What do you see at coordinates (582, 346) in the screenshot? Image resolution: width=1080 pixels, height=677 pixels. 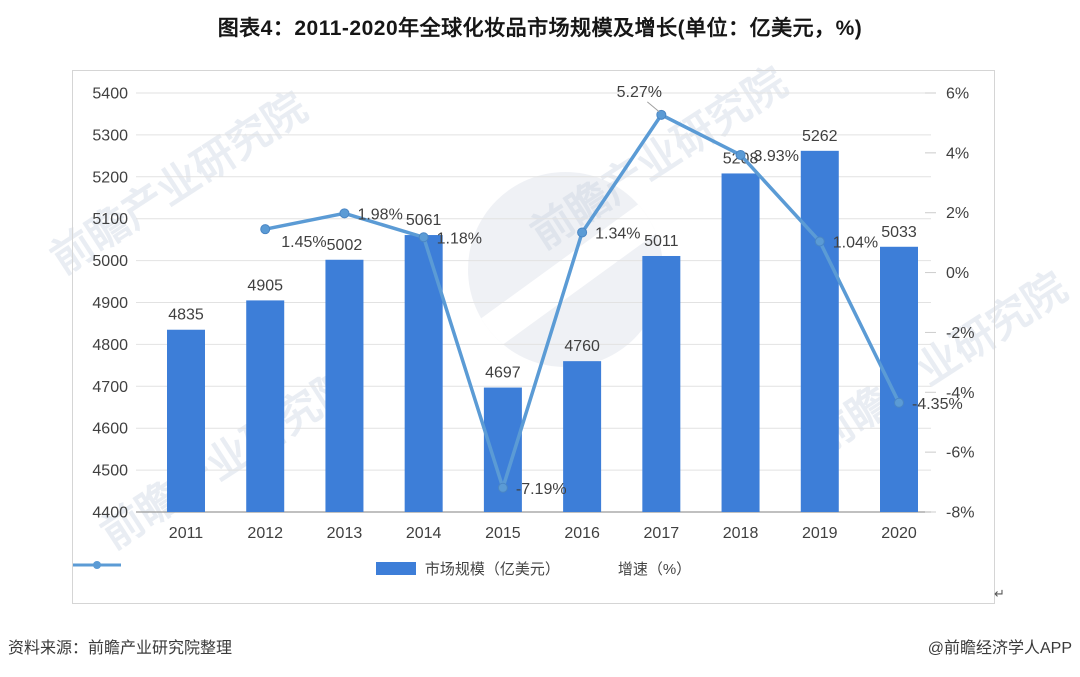 I see `bar-value-label: 4760` at bounding box center [582, 346].